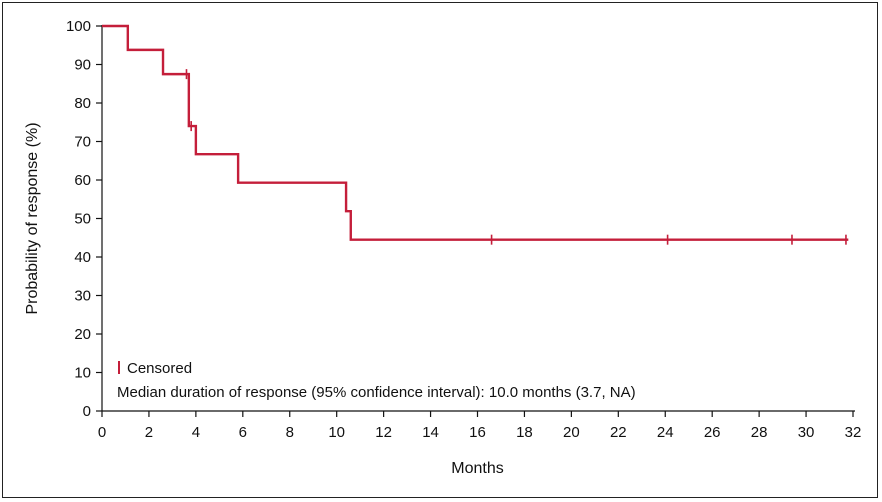 The image size is (882, 502). What do you see at coordinates (82, 257) in the screenshot?
I see `y-tick-label: 40` at bounding box center [82, 257].